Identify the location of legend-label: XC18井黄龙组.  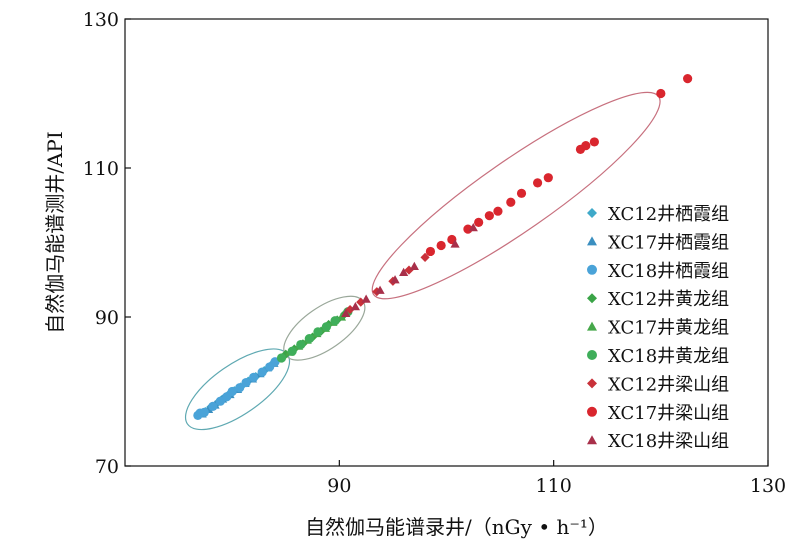
(668, 356).